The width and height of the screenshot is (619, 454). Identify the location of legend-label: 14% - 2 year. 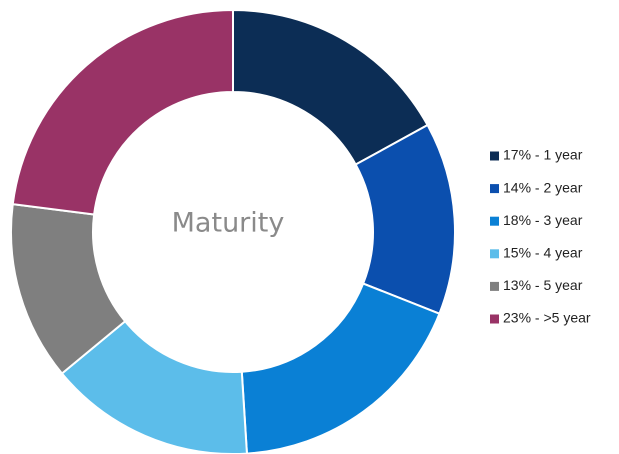
(543, 187).